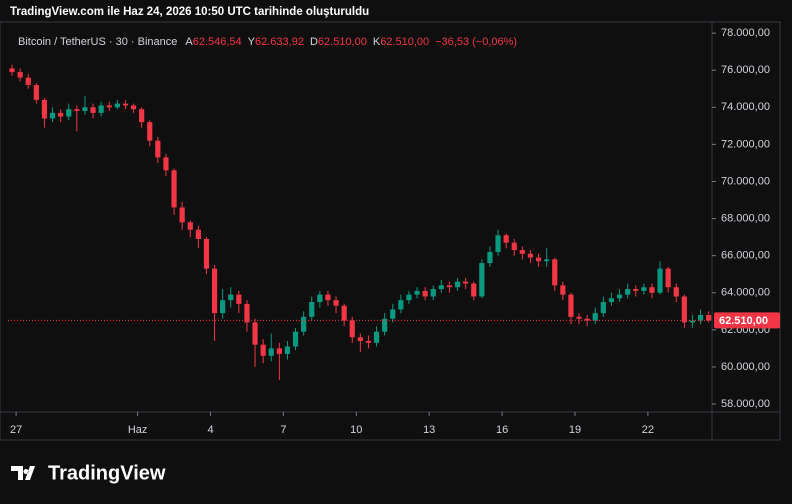  Describe the element at coordinates (107, 473) in the screenshot. I see `logo-text: TradingView` at that location.